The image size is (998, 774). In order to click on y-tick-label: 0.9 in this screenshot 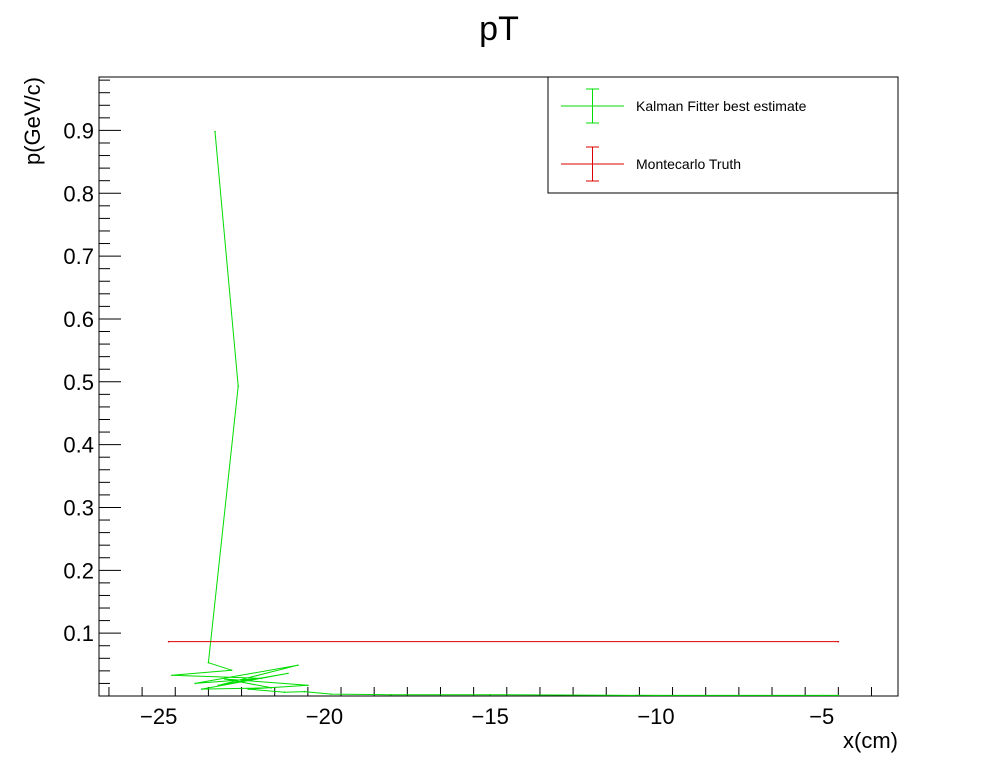, I will do `click(78, 130)`.